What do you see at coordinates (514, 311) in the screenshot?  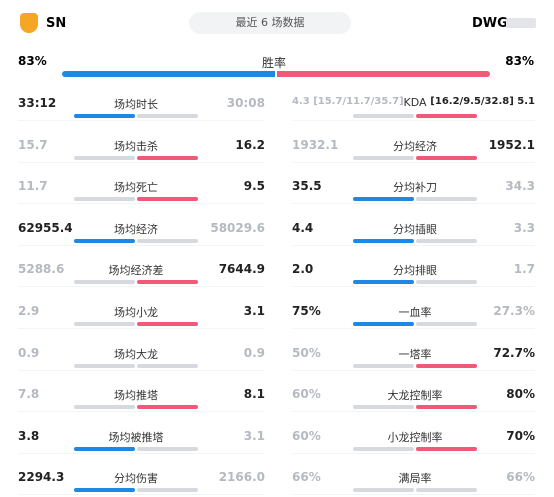 I see `stat-right: 27.3%` at bounding box center [514, 311].